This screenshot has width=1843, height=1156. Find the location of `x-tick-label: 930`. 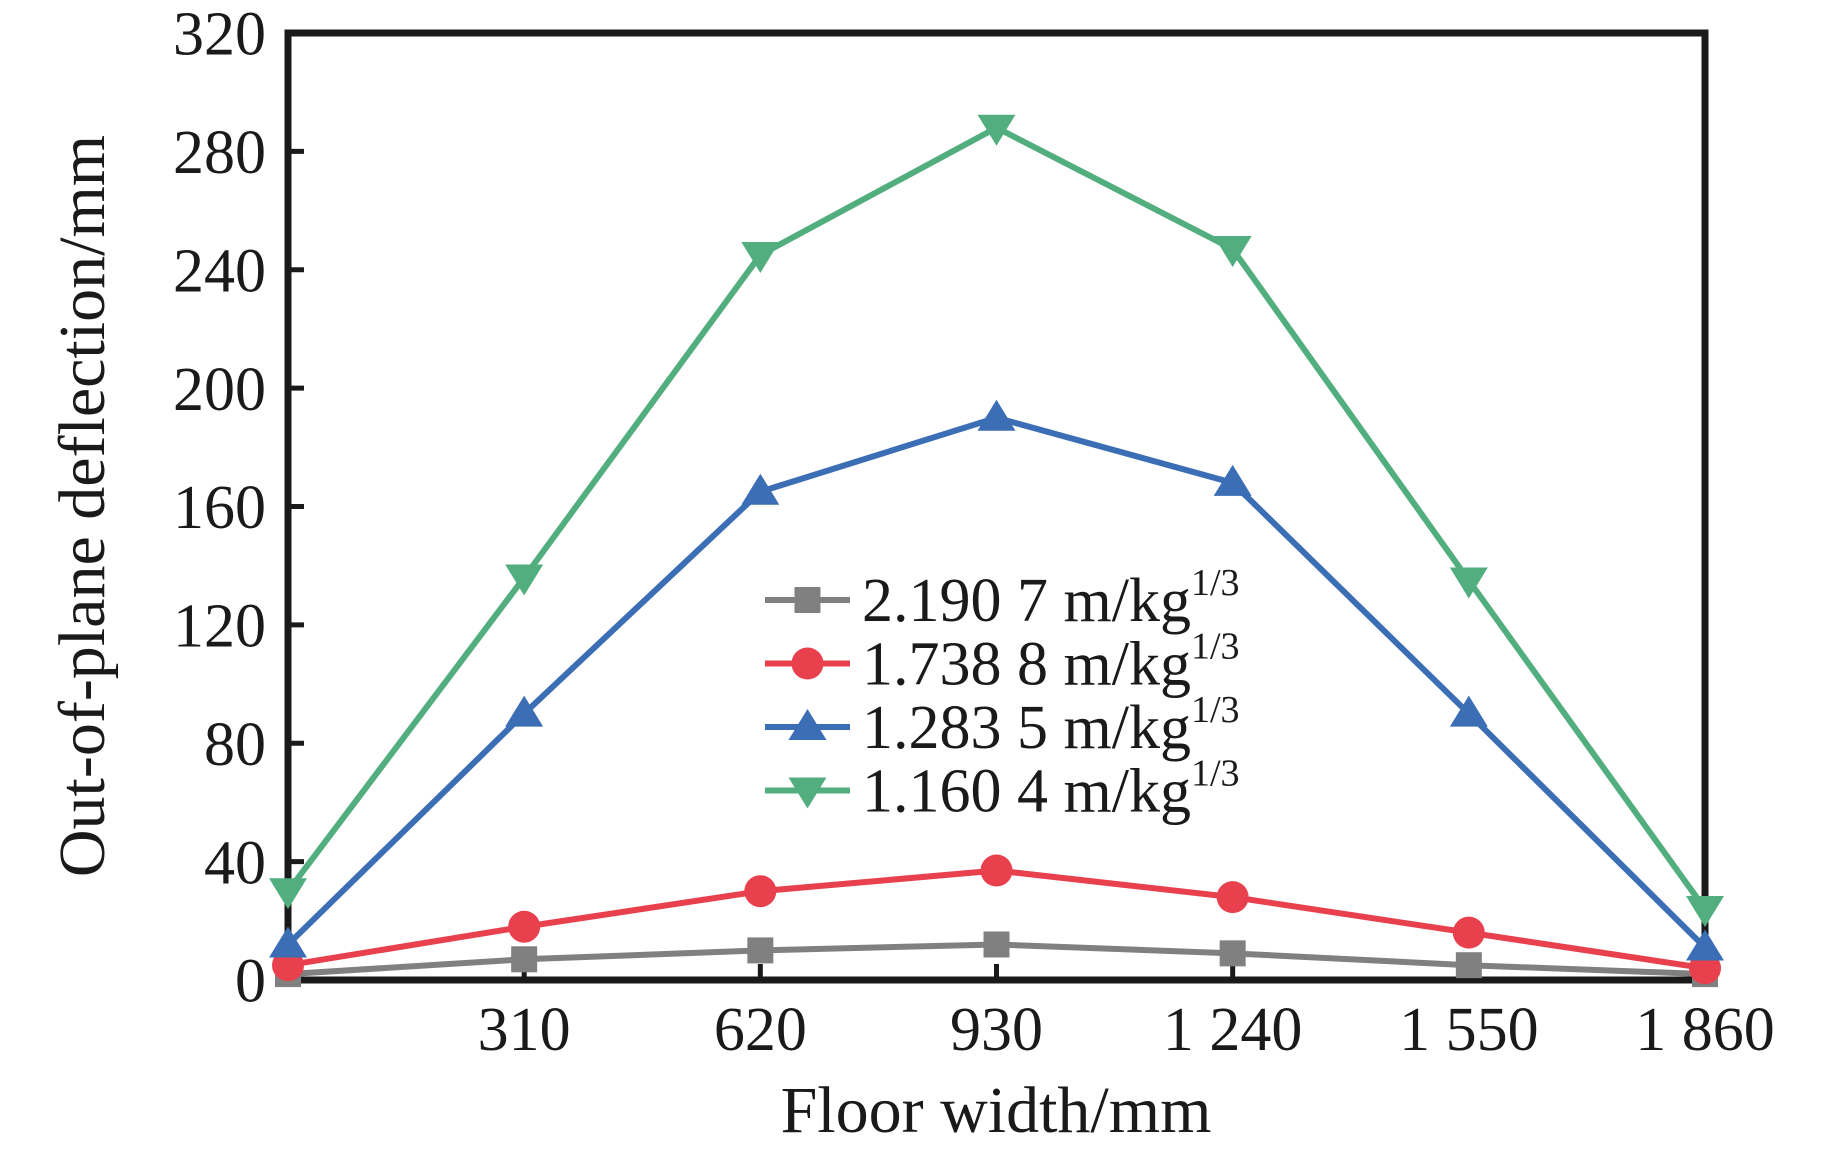

x-tick-label: 930 is located at coordinates (996, 1030).